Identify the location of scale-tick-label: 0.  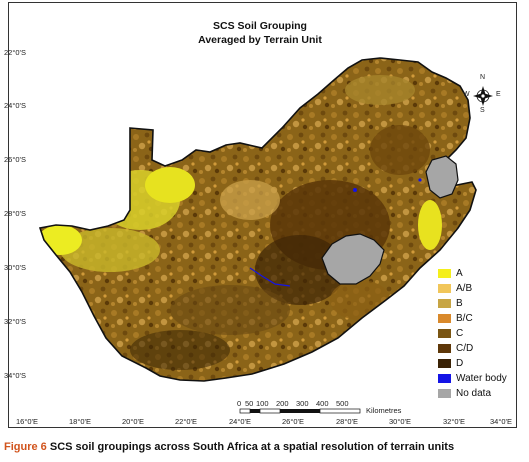
(239, 403).